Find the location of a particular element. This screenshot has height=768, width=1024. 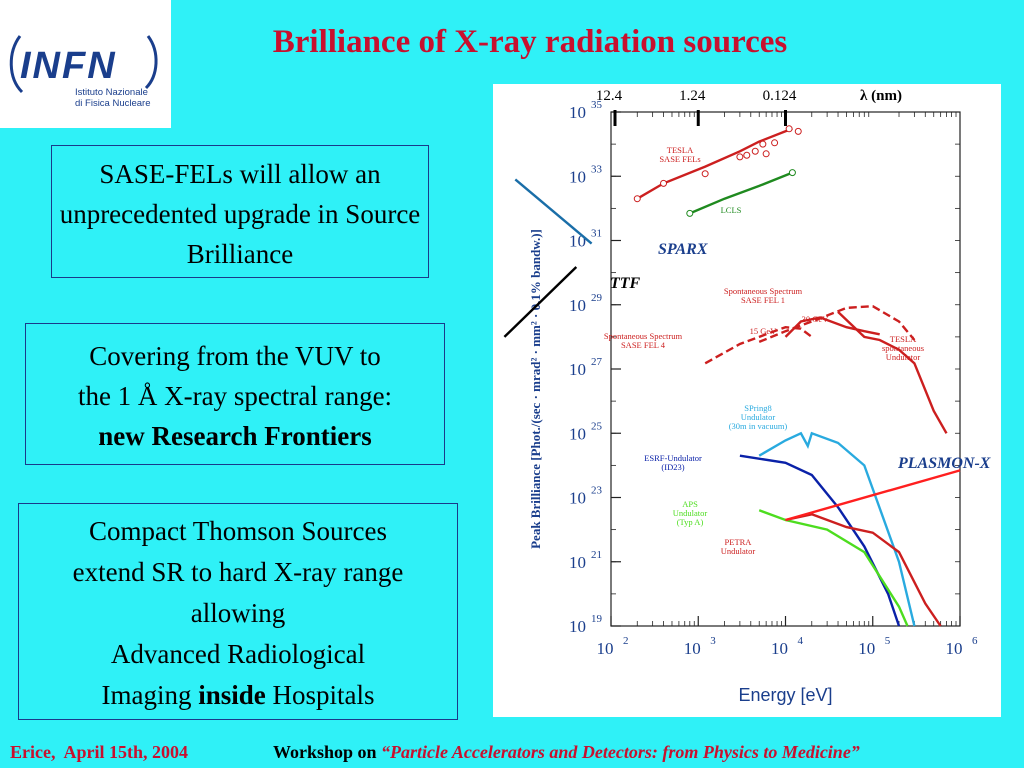

thomson-inside-word: inside is located at coordinates (232, 695).